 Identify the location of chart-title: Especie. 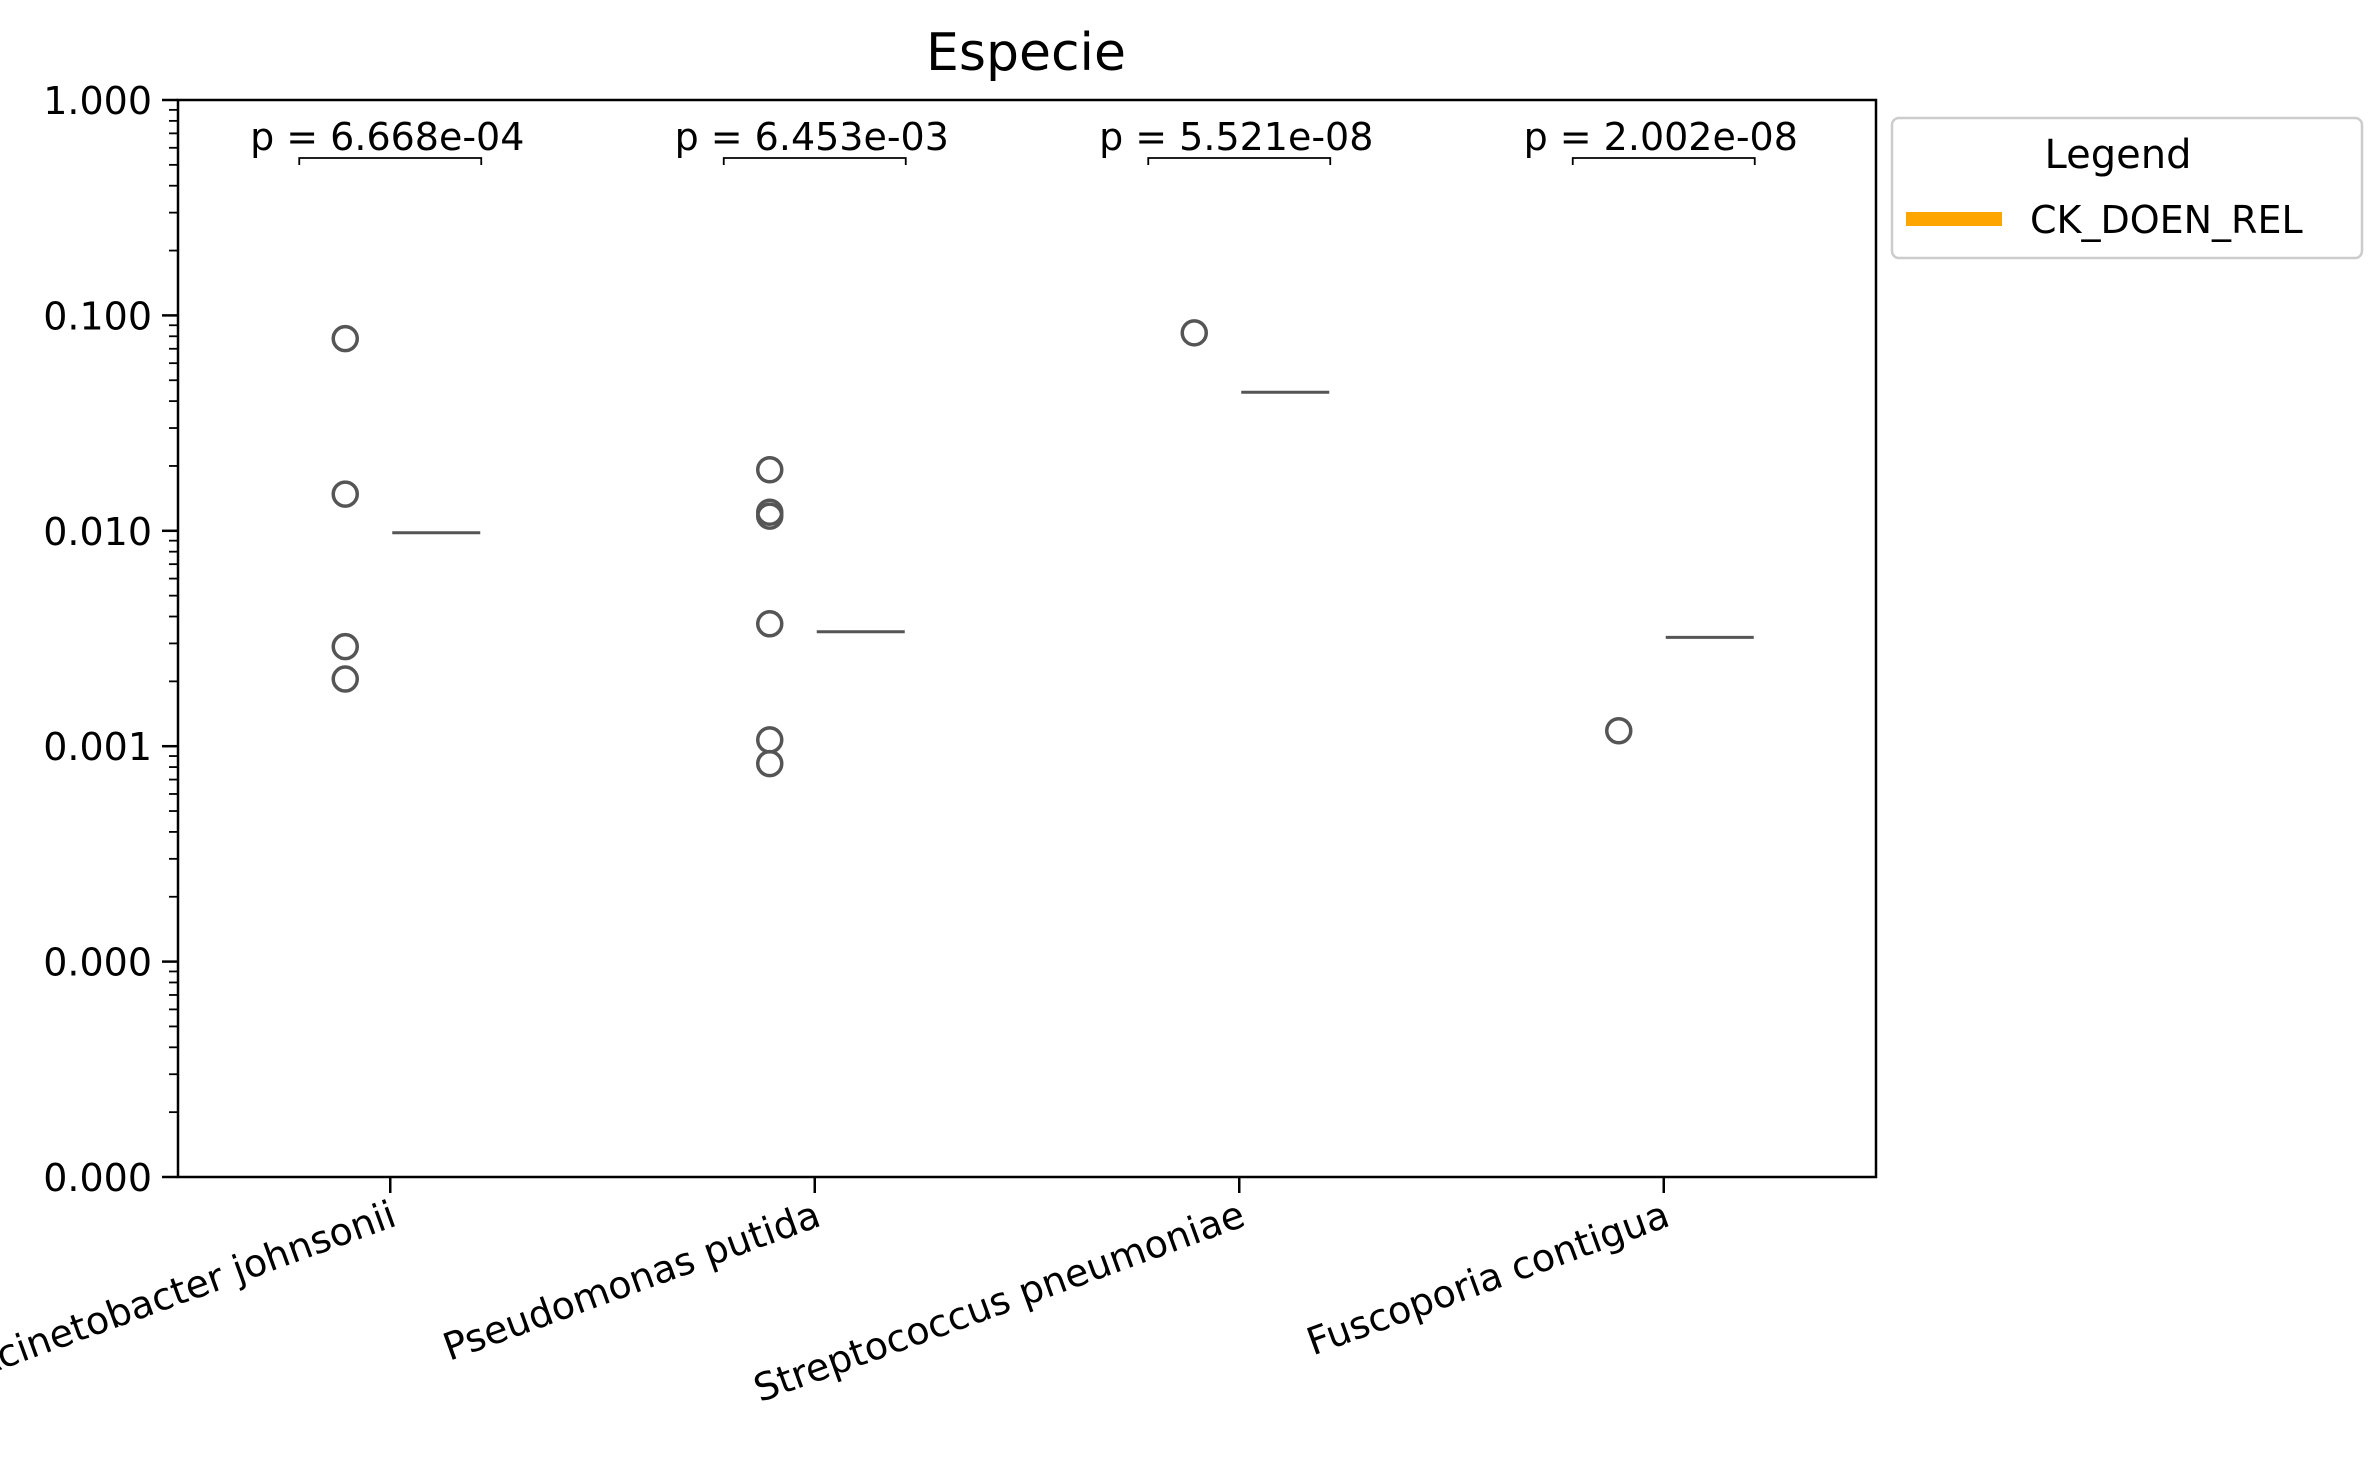
(1026, 53).